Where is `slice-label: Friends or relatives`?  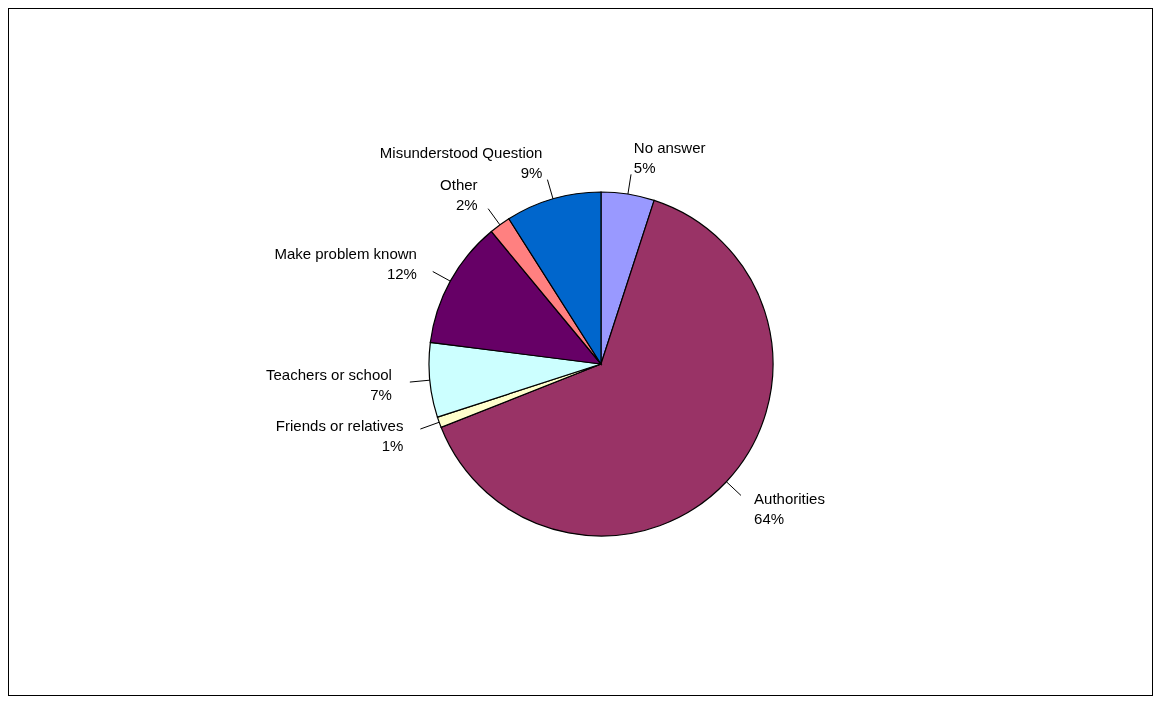
slice-label: Friends or relatives is located at coordinates (339, 426).